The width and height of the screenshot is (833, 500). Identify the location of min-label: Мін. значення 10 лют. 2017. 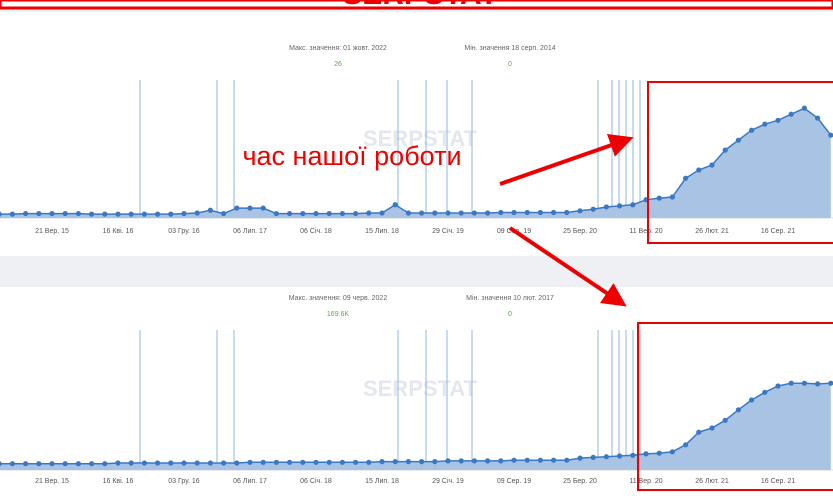
(510, 298).